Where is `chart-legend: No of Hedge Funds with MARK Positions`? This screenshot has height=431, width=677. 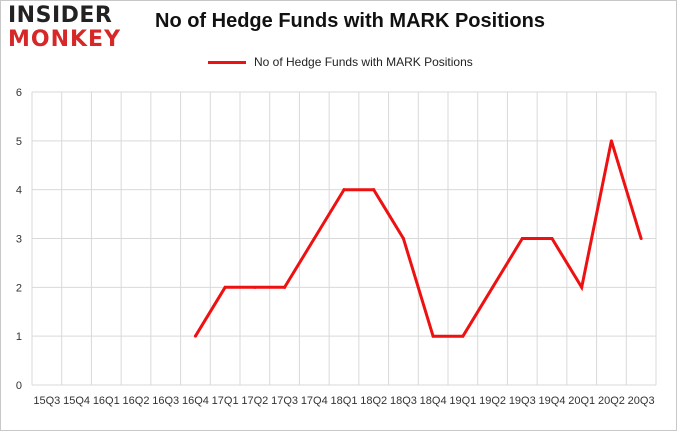
chart-legend: No of Hedge Funds with MARK Positions is located at coordinates (340, 62).